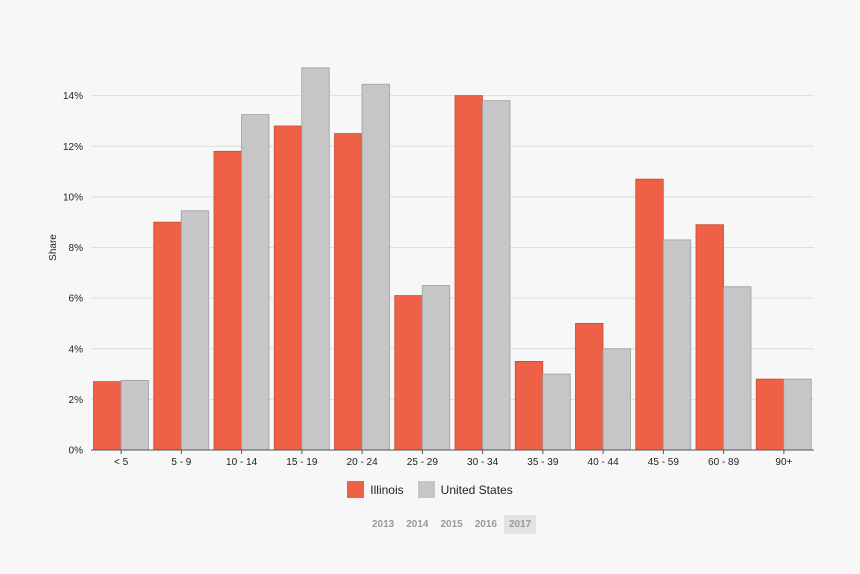  I want to click on y-tick-label-4: 4%, so click(76, 349).